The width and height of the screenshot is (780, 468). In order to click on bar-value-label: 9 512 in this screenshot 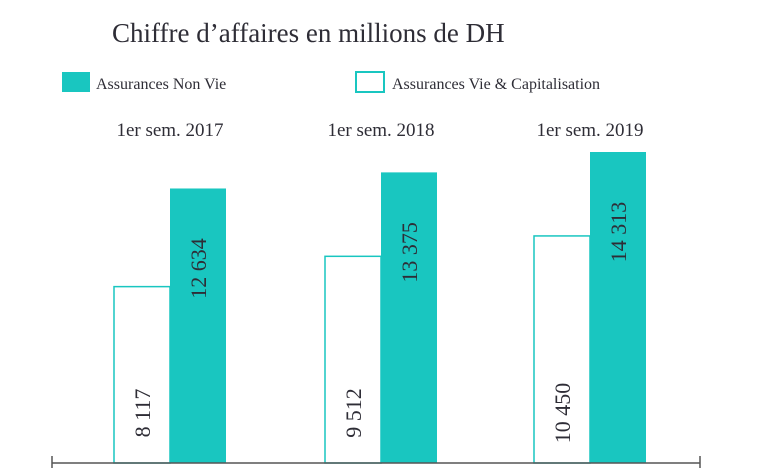, I will do `click(353, 413)`.